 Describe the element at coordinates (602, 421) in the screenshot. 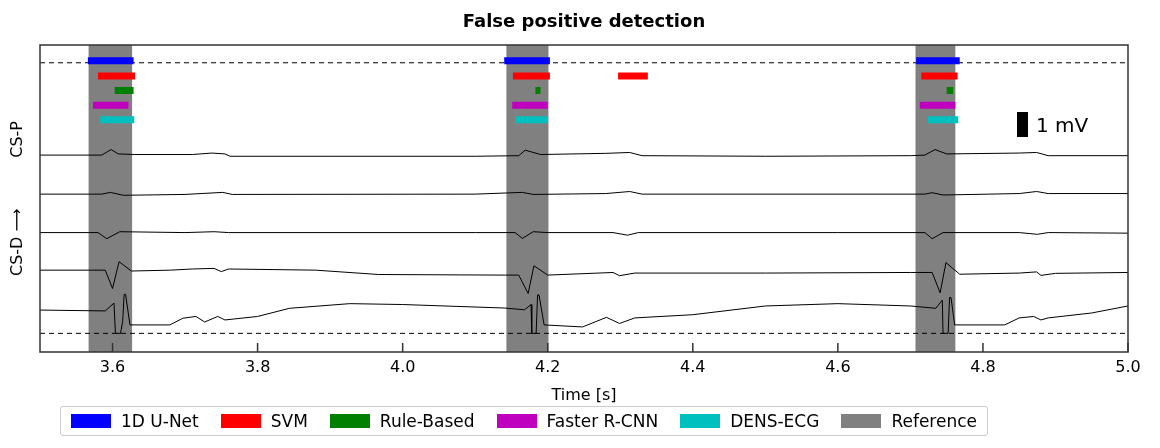

I see `legend-label: Faster R-CNN` at that location.